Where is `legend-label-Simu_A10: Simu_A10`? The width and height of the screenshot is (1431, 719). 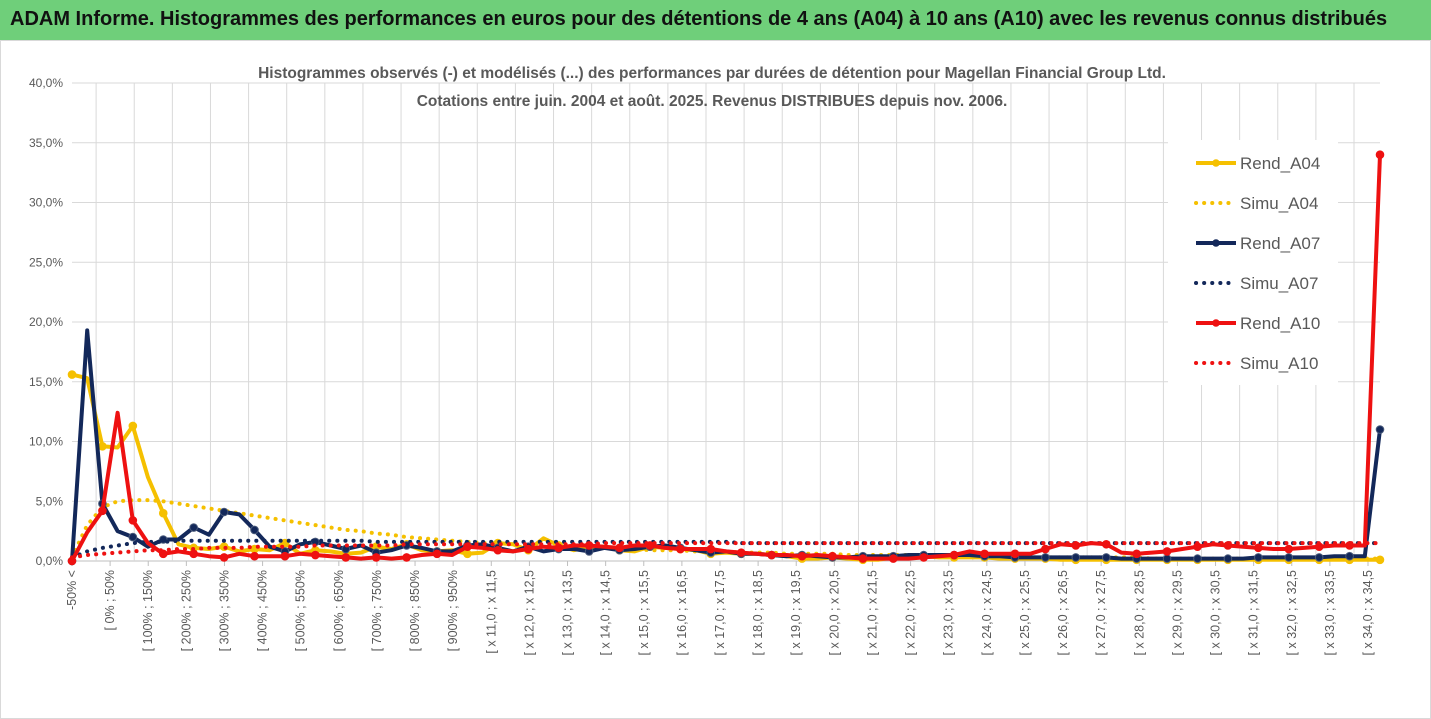
legend-label-Simu_A10: Simu_A10 is located at coordinates (1279, 363).